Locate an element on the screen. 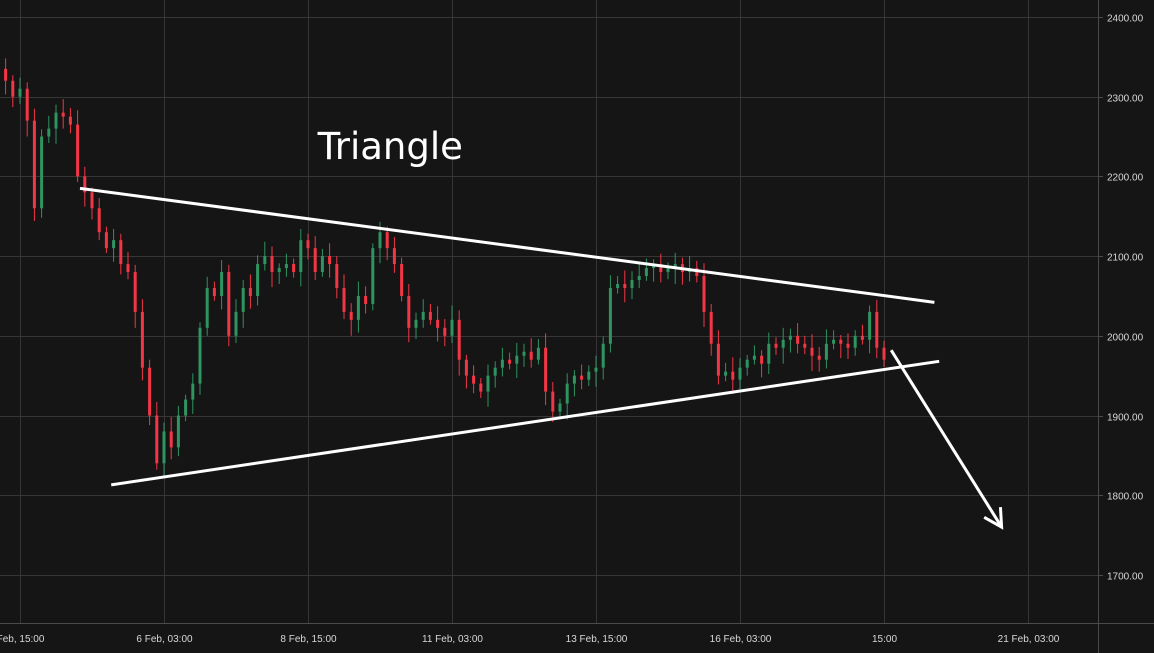  x-tick-label: 11 Feb, 03:00 is located at coordinates (452, 639).